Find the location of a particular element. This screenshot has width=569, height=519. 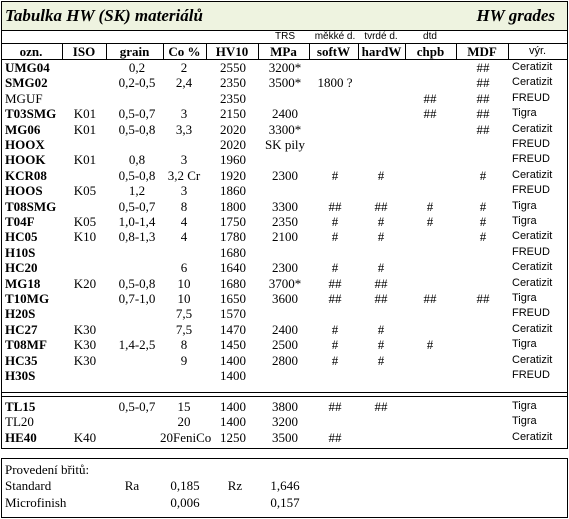

super-header: dtd is located at coordinates (430, 36).